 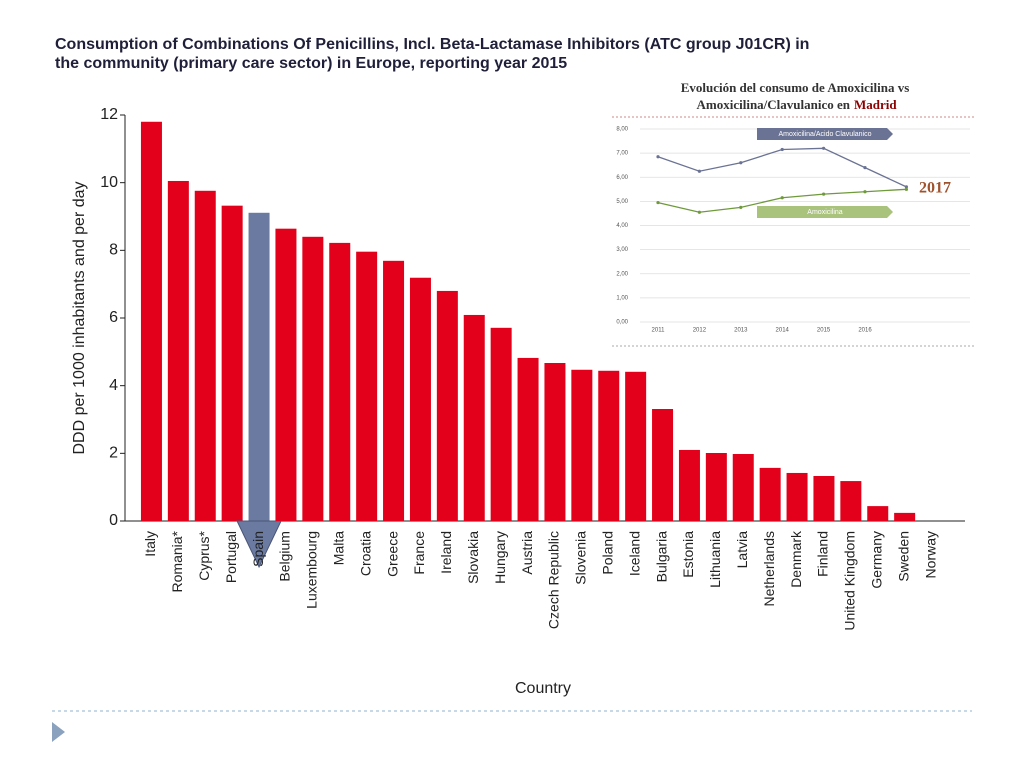 What do you see at coordinates (113, 317) in the screenshot?
I see `y-tick-label: 6` at bounding box center [113, 317].